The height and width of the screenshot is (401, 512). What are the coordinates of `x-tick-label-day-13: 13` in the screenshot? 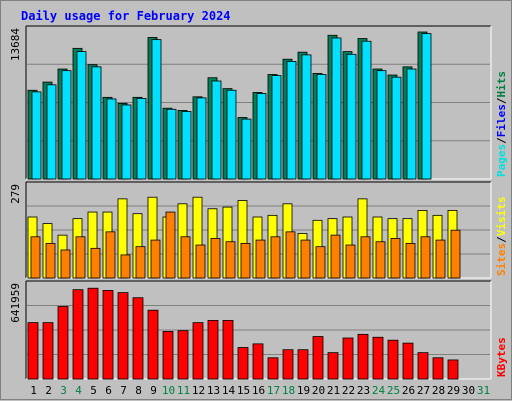 It's located at (213, 390).